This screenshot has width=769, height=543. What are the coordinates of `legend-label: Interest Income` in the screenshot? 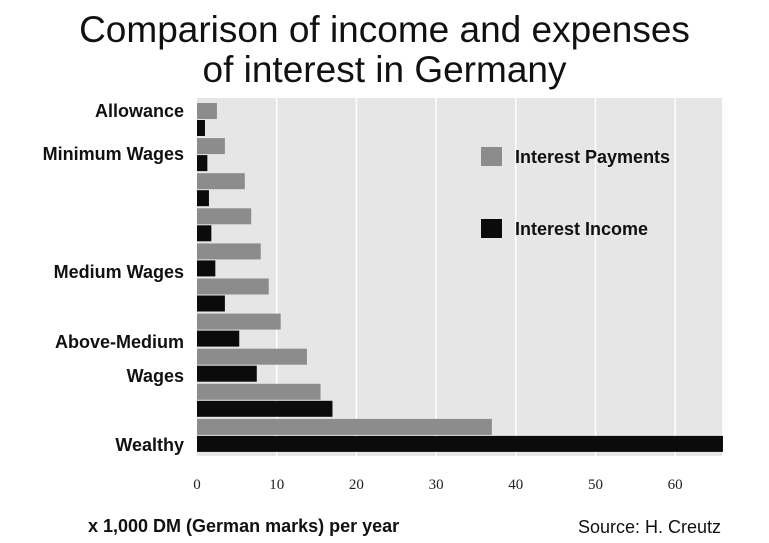 It's located at (581, 229).